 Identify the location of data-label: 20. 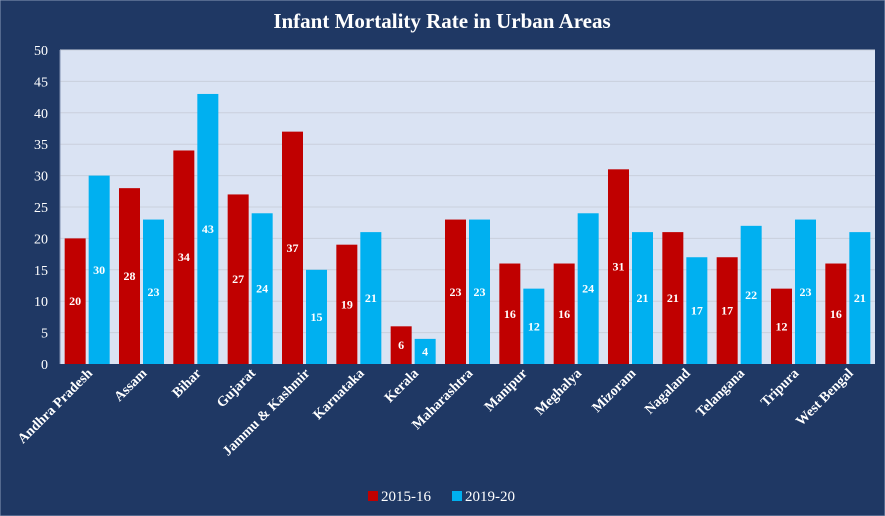
(75, 301).